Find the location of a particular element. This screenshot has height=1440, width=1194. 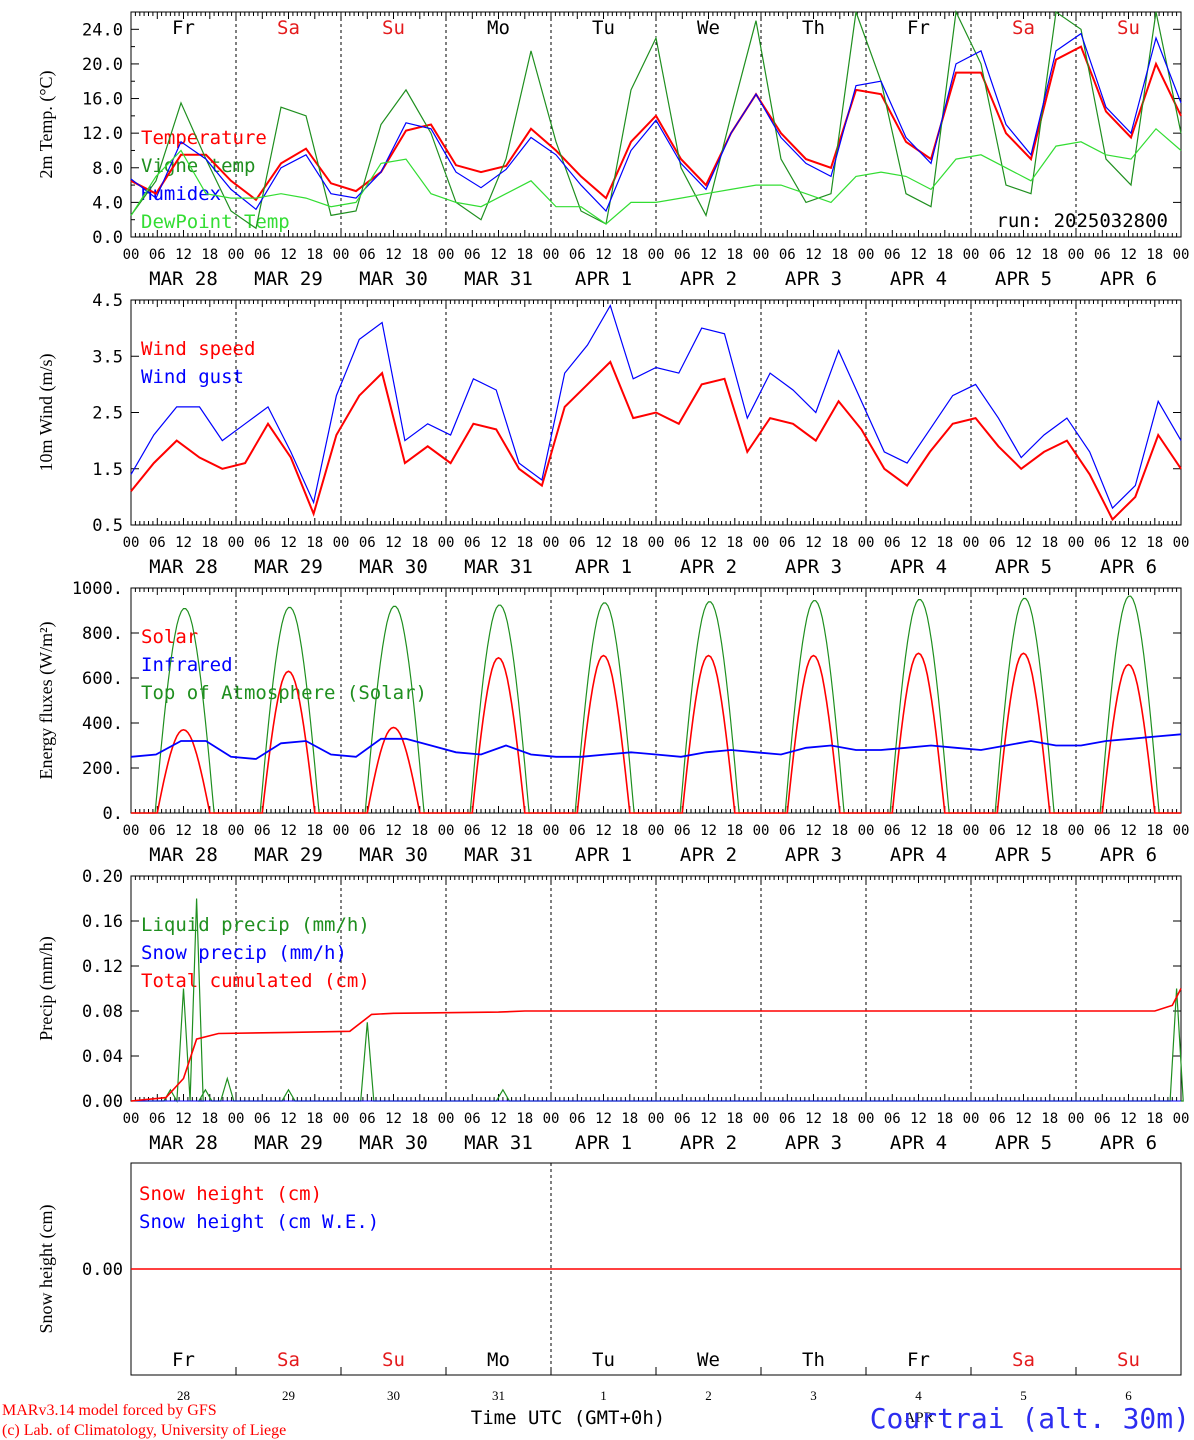

legend: Wind speed Wind gust is located at coordinates (198, 363).